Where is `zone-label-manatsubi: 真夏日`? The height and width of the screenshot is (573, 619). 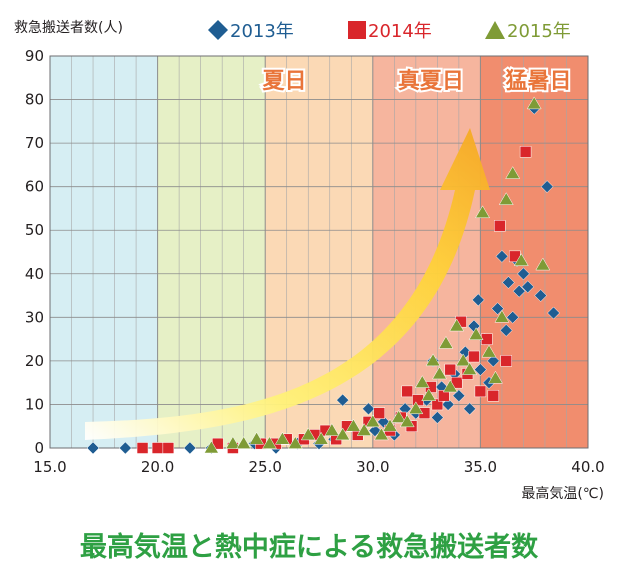
zone-label-manatsubi: 真夏日 is located at coordinates (431, 81).